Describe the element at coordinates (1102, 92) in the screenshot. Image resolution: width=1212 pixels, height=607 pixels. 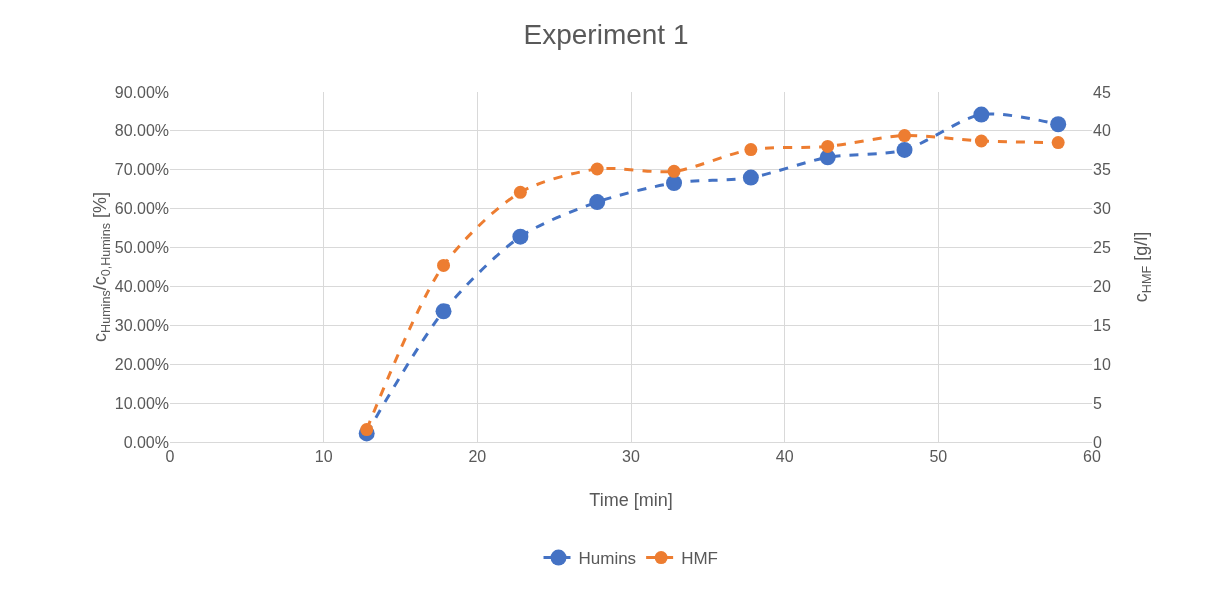
I see `y2-tick-label: 45` at that location.